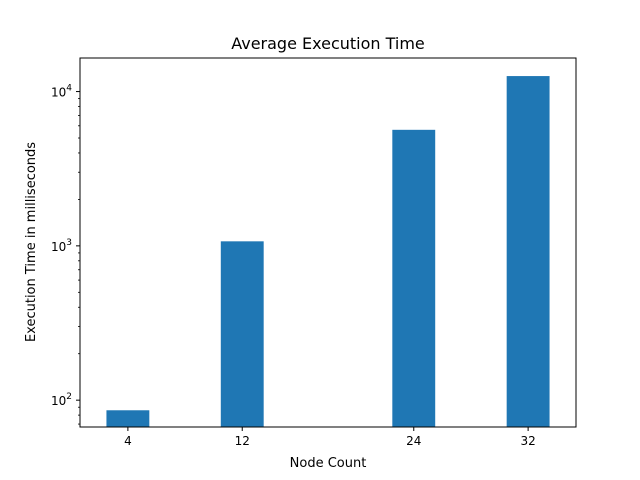 This screenshot has width=640, height=480. I want to click on x-tick-label: 24, so click(413, 441).